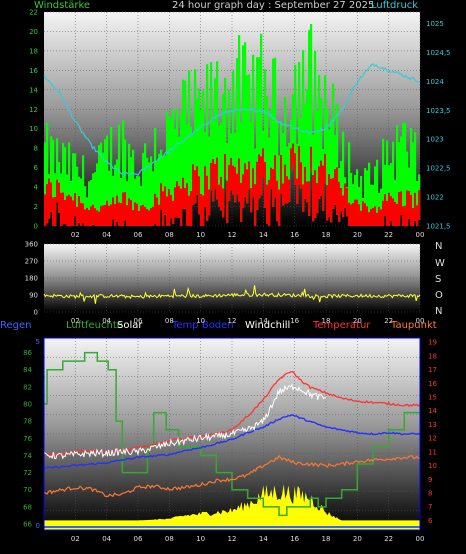 The width and height of the screenshot is (466, 554). I want to click on direction-x-tick-22: 22, so click(388, 321).